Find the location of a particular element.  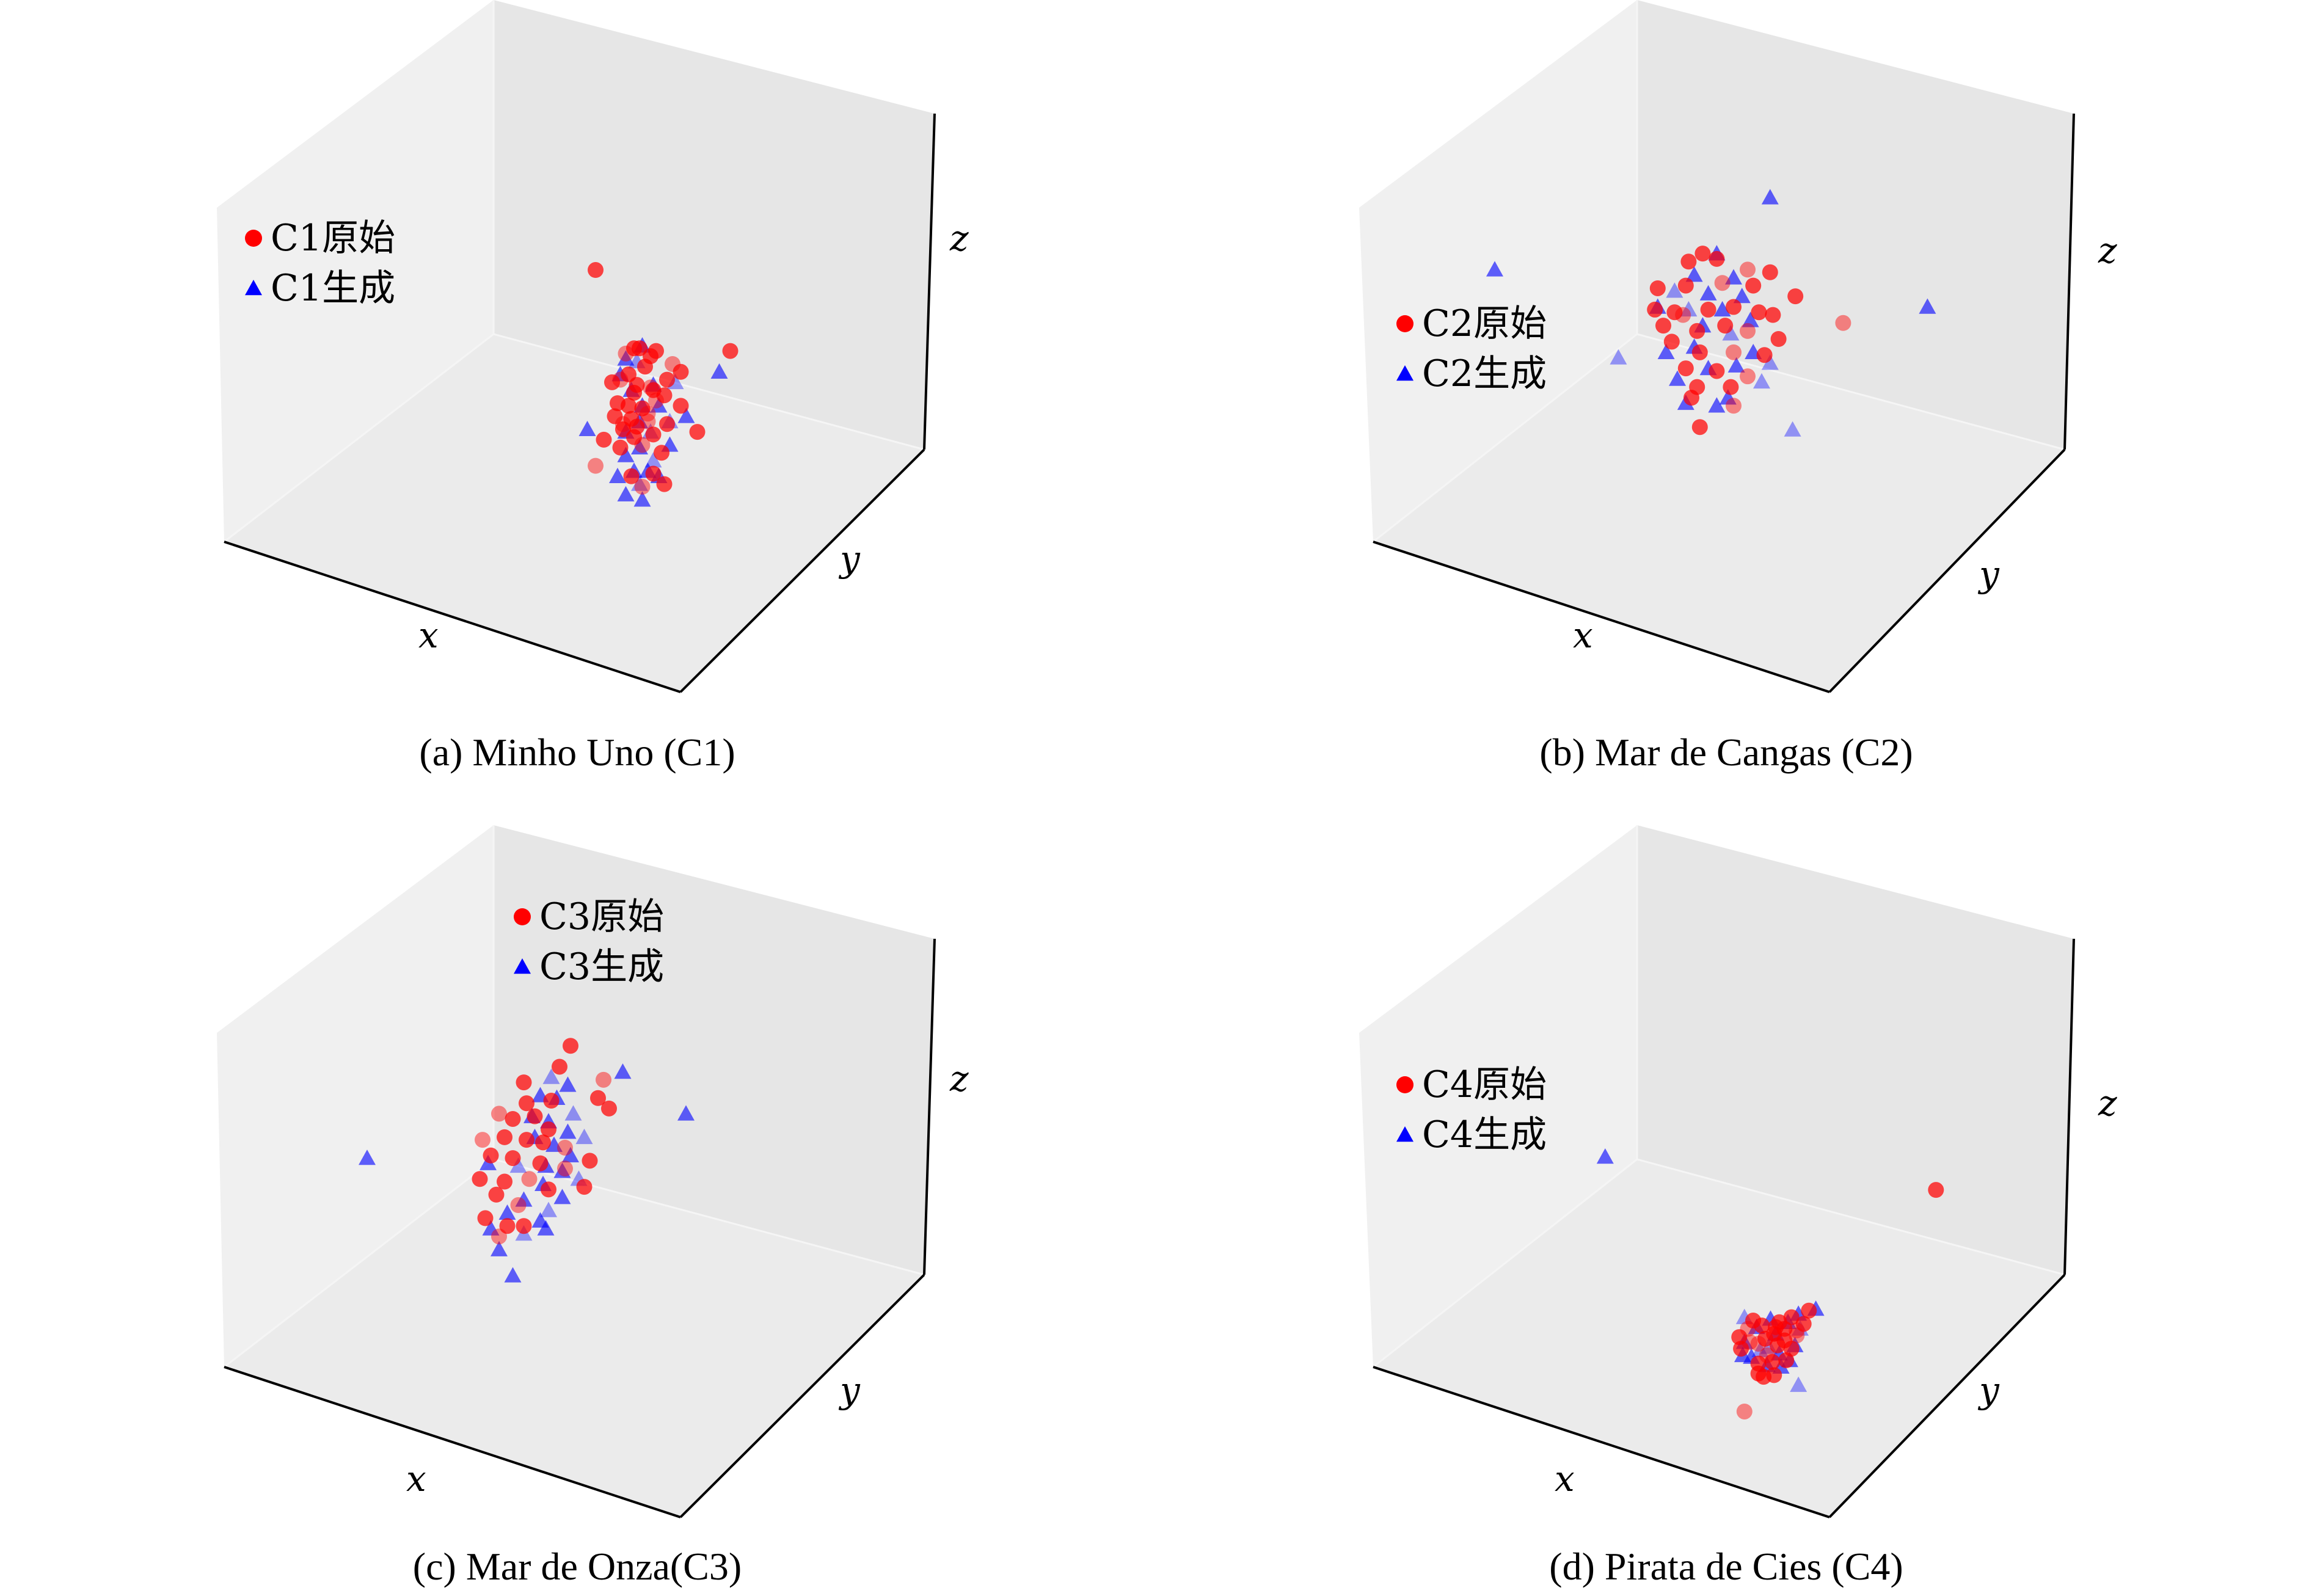

legend: C3原始 C3生成 is located at coordinates (589, 941).